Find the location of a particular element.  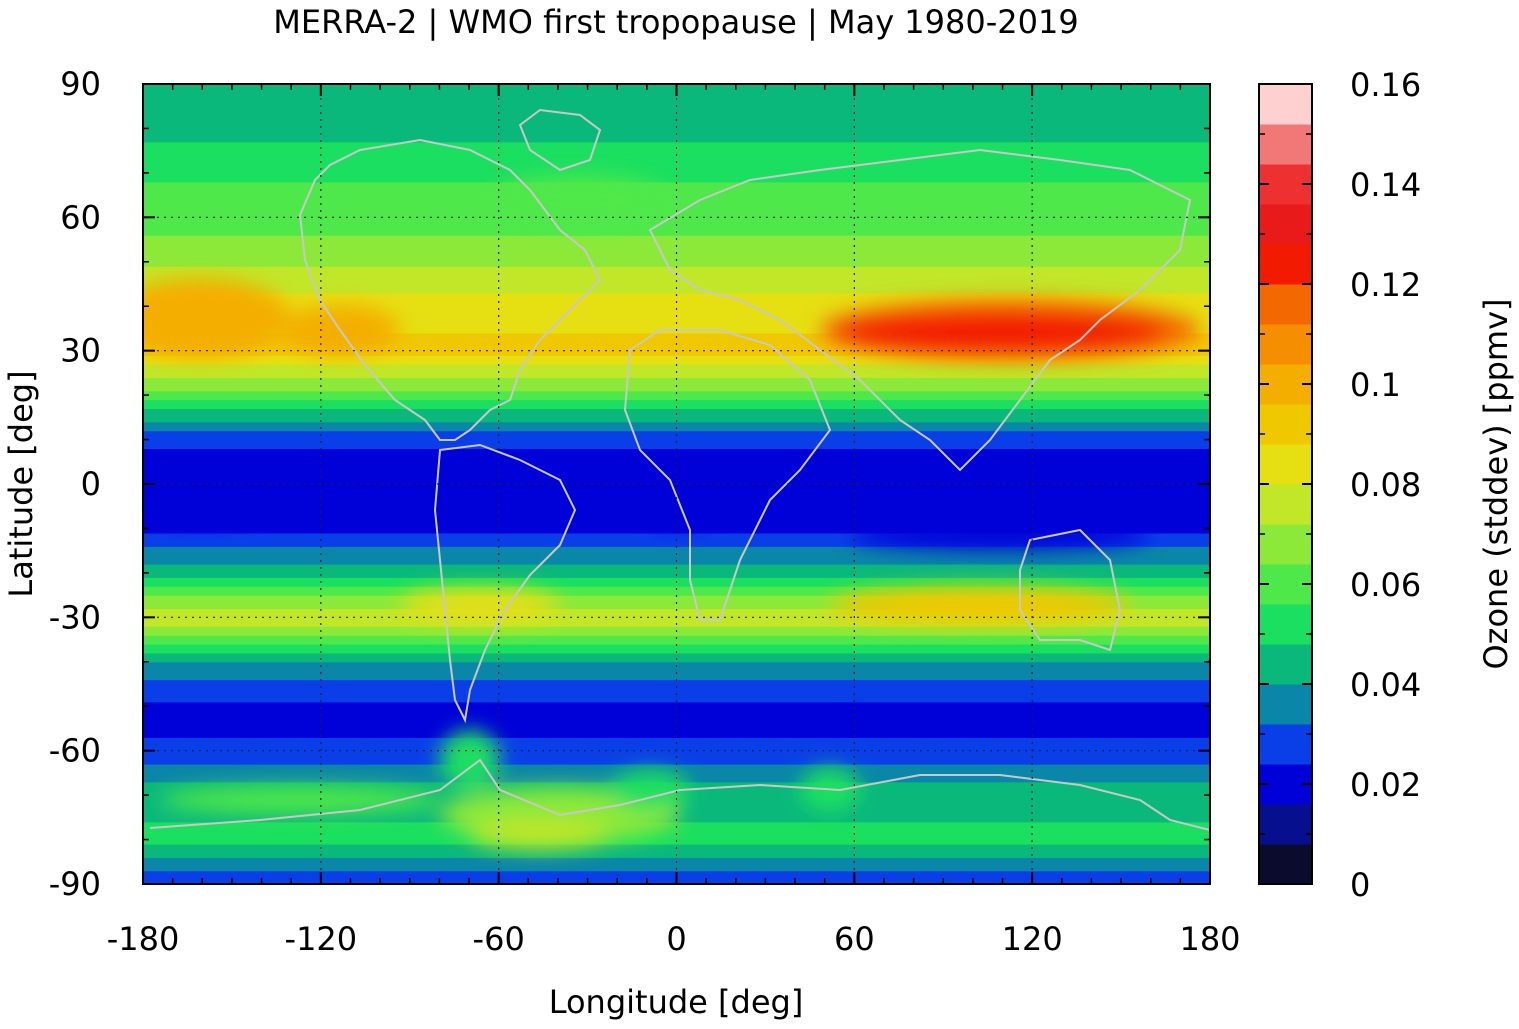

colorbar-tick-label: 0.14 is located at coordinates (1385, 185).